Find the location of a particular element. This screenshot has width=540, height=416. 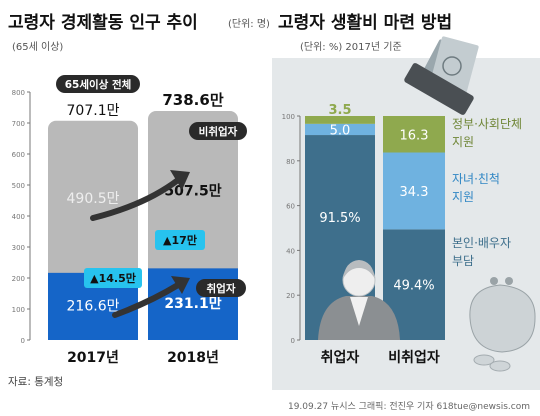

total-badge: 65세이상 전체 is located at coordinates (98, 84).